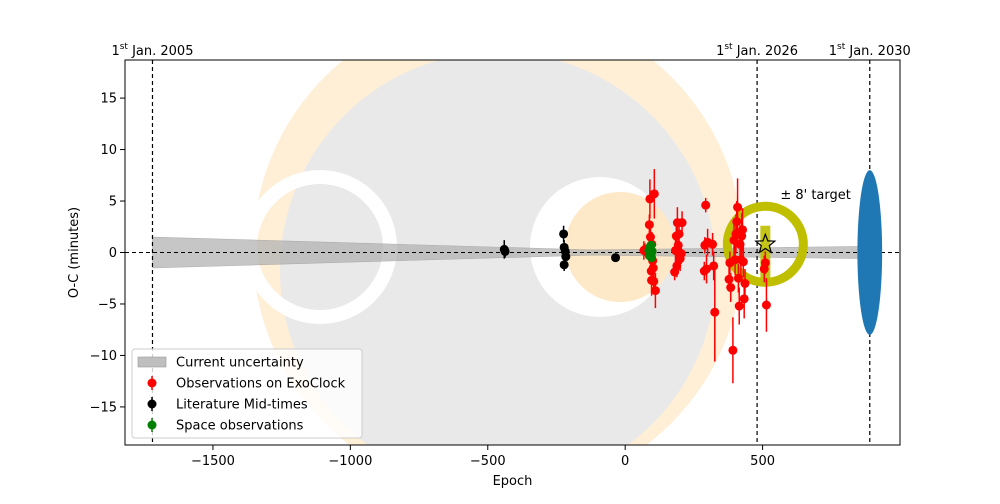 The height and width of the screenshot is (504, 1000). Describe the element at coordinates (625, 461) in the screenshot. I see `x-tick-label: 0` at that location.